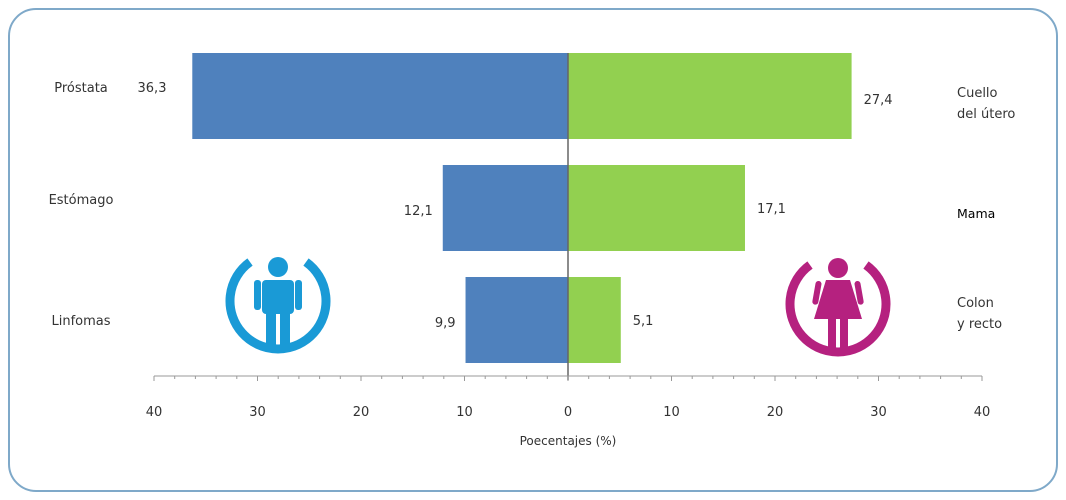 The width and height of the screenshot is (1066, 500). What do you see at coordinates (278, 305) in the screenshot?
I see `male-person-icon` at bounding box center [278, 305].